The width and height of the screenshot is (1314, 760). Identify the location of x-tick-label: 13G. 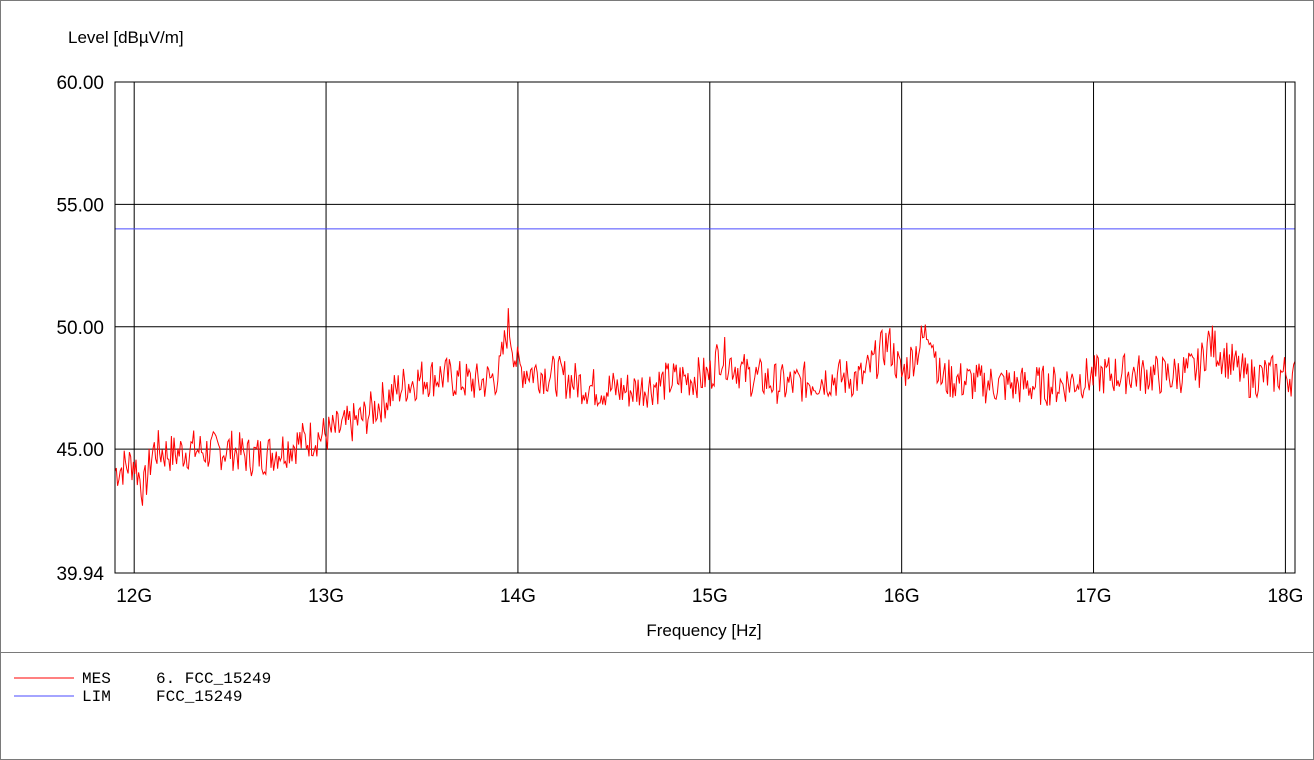
(326, 596).